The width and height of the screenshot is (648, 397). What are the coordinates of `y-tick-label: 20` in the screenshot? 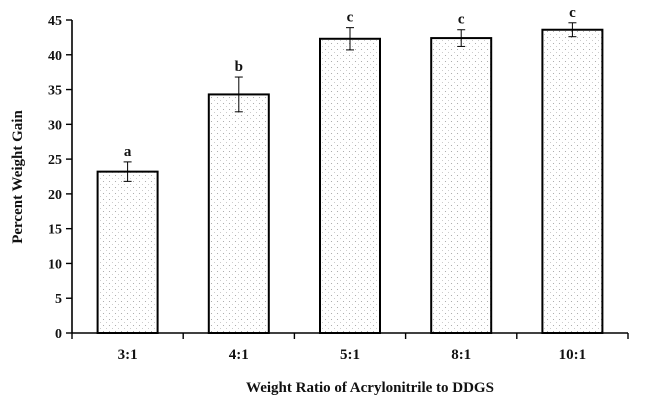 It's located at (55, 195).